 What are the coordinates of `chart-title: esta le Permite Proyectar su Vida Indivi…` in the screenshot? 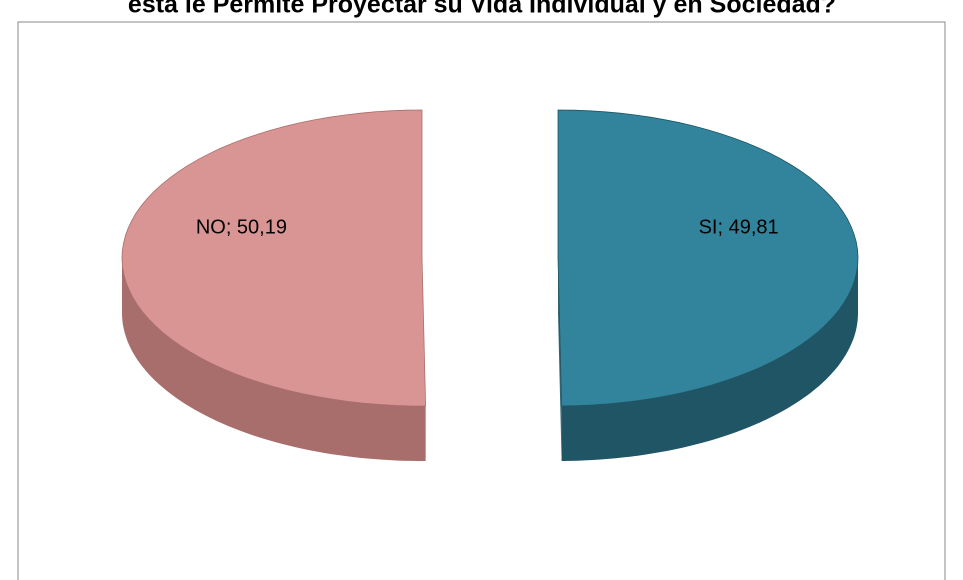 It's located at (482, 9).